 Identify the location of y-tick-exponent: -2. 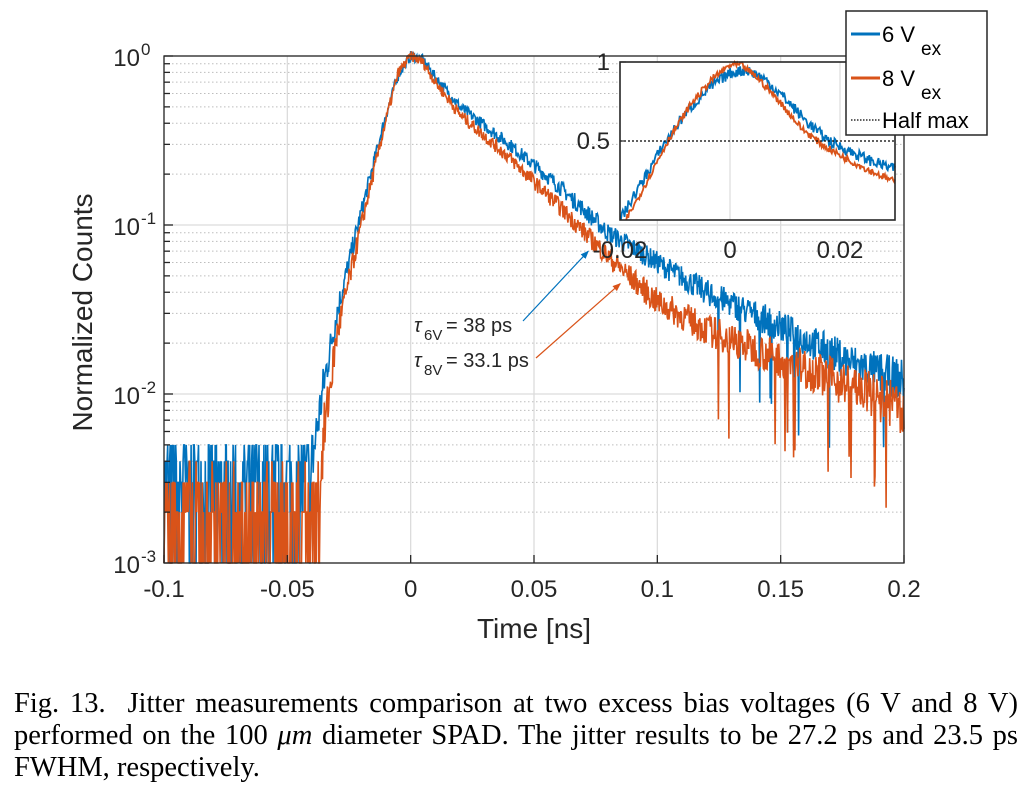
(148, 387).